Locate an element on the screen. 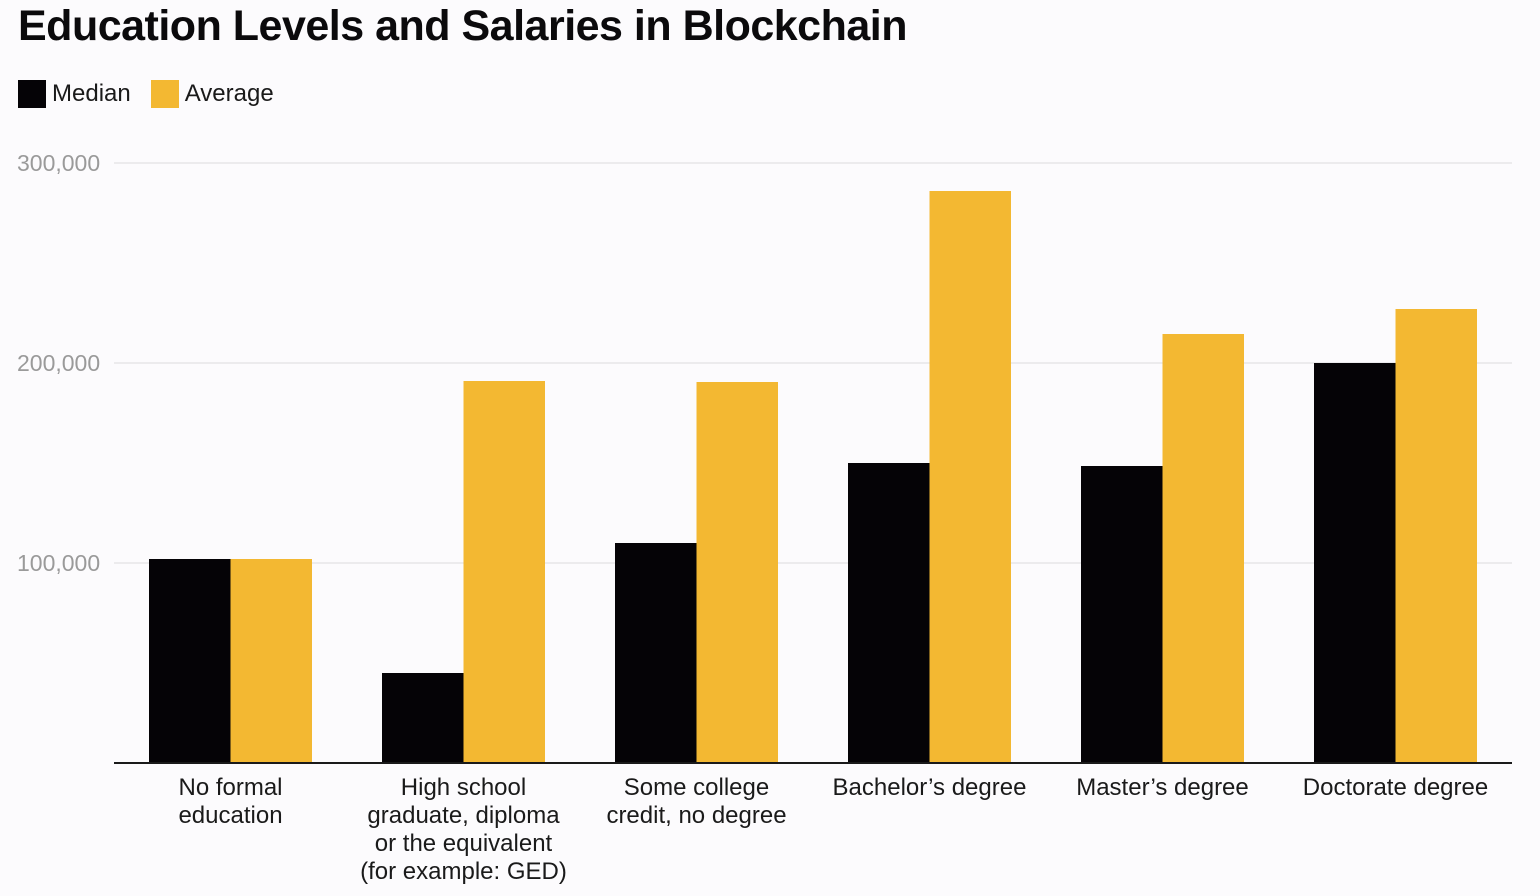 This screenshot has width=1540, height=896. x-tick-label-line: Master’s degree is located at coordinates (1162, 787).